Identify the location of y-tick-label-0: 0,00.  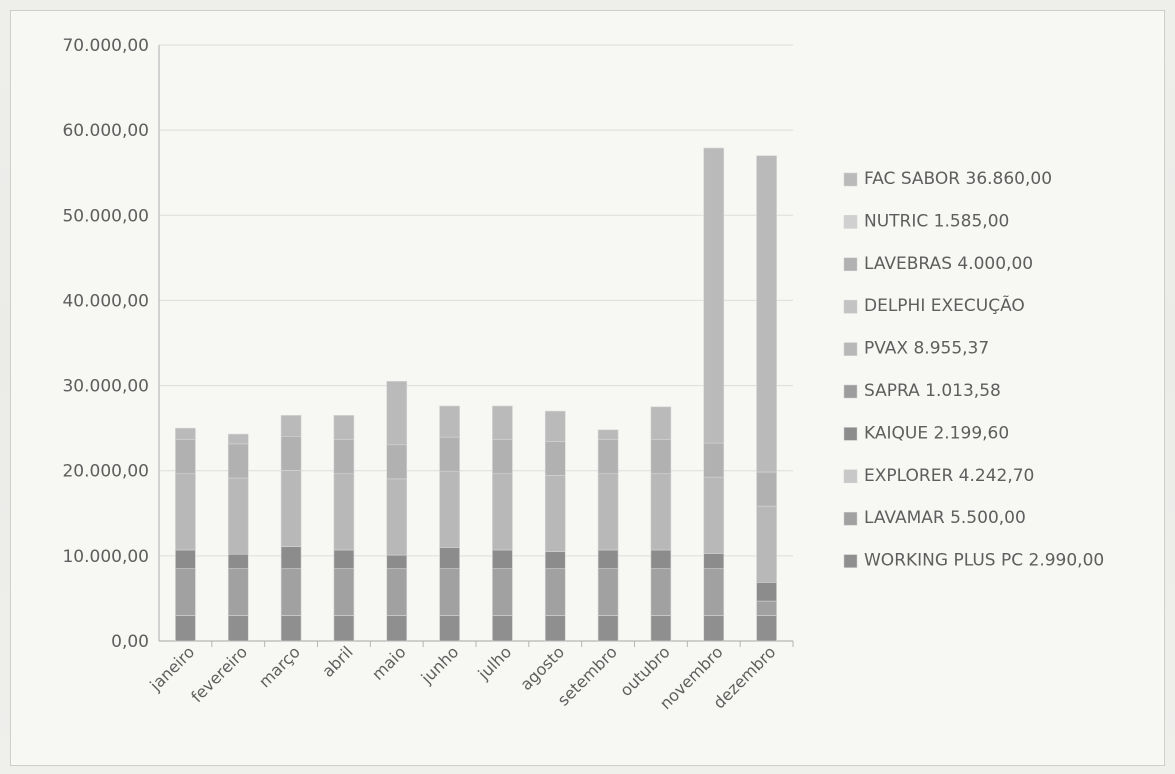
(130, 642).